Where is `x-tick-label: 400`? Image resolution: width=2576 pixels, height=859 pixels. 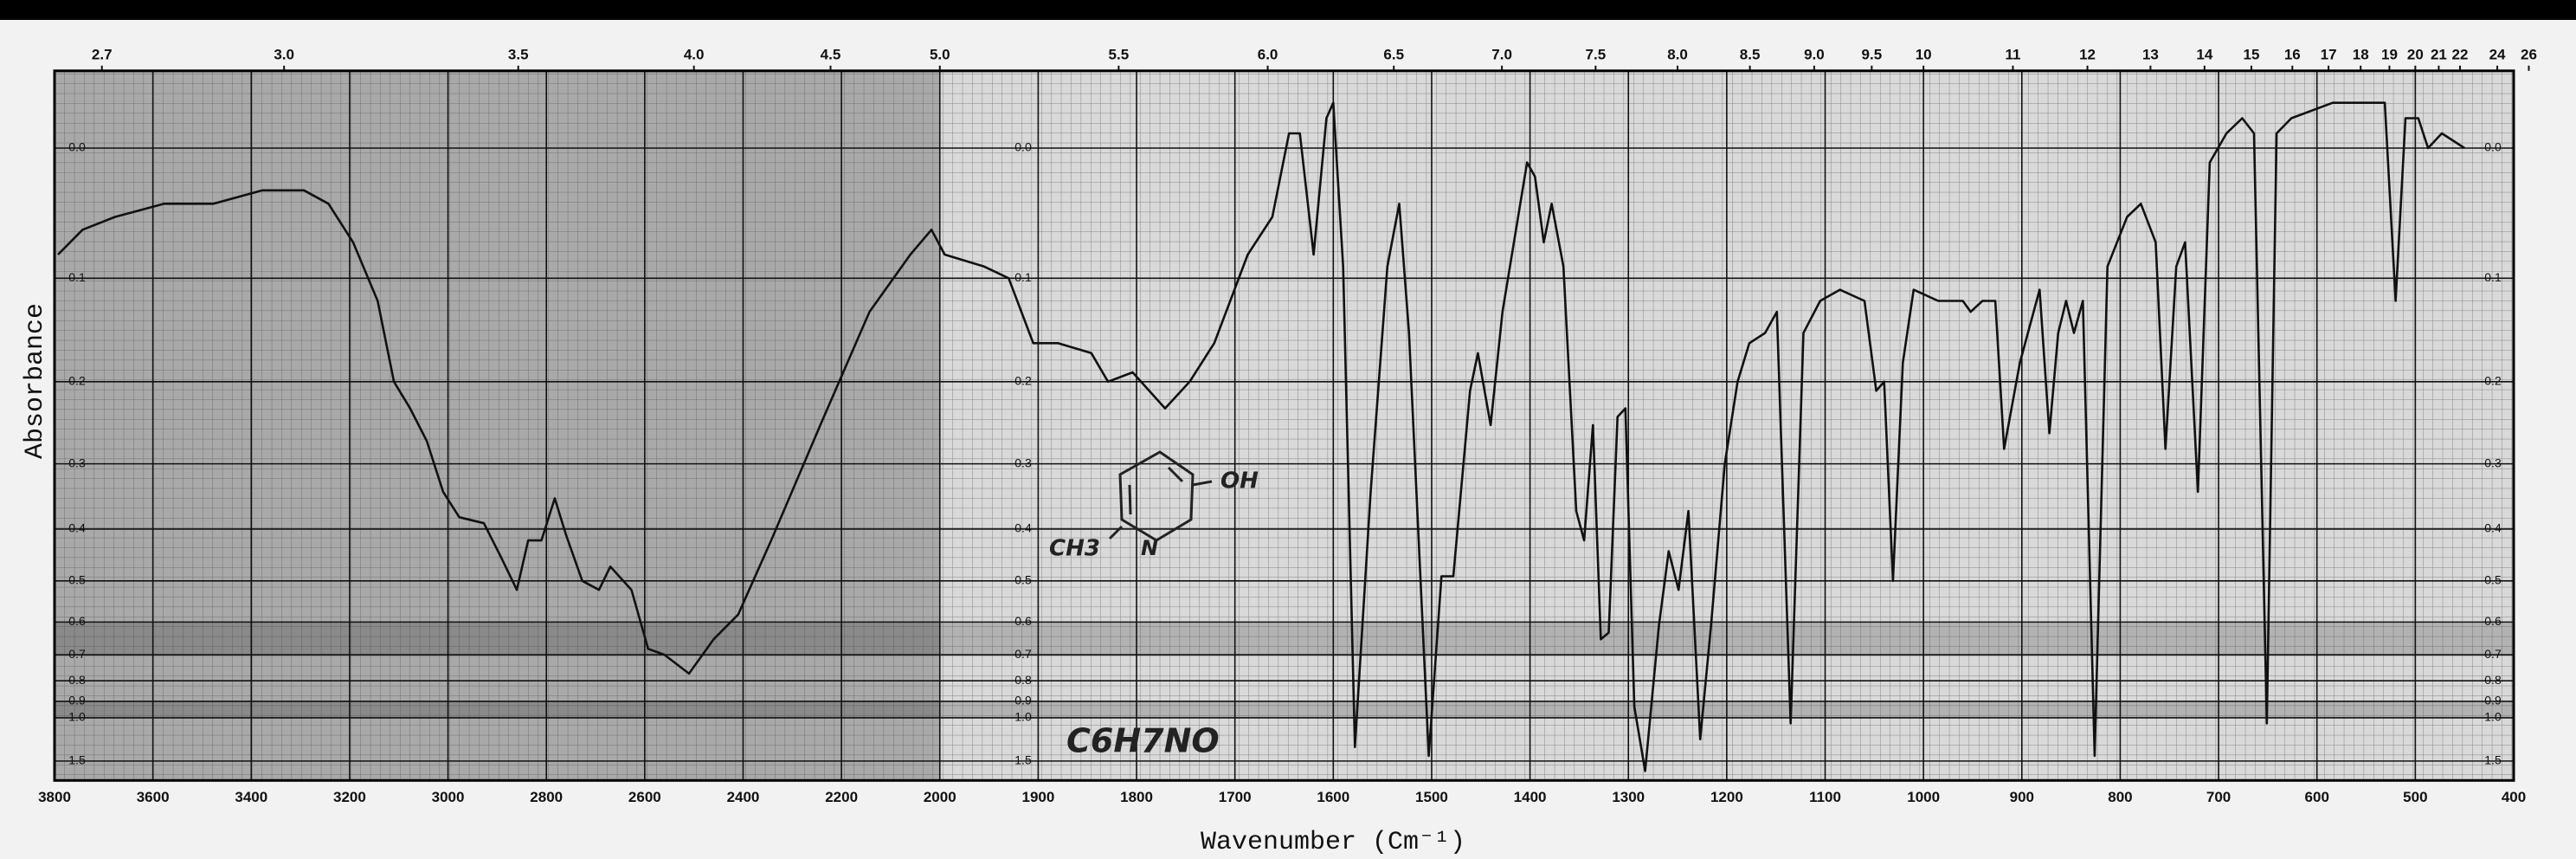 x-tick-label: 400 is located at coordinates (2514, 797).